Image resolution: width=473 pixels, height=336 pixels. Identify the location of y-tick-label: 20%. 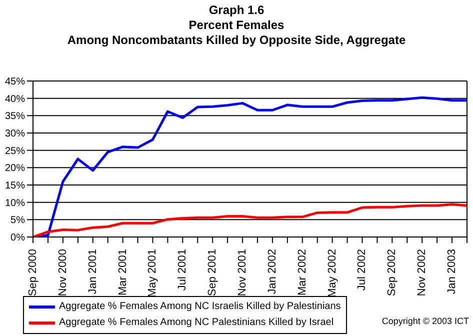
(15, 168).